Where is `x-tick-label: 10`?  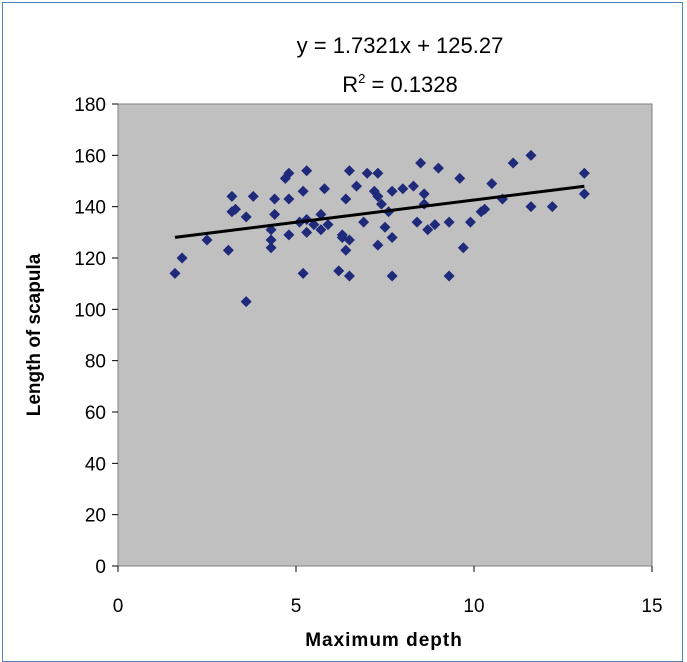 x-tick-label: 10 is located at coordinates (473, 606).